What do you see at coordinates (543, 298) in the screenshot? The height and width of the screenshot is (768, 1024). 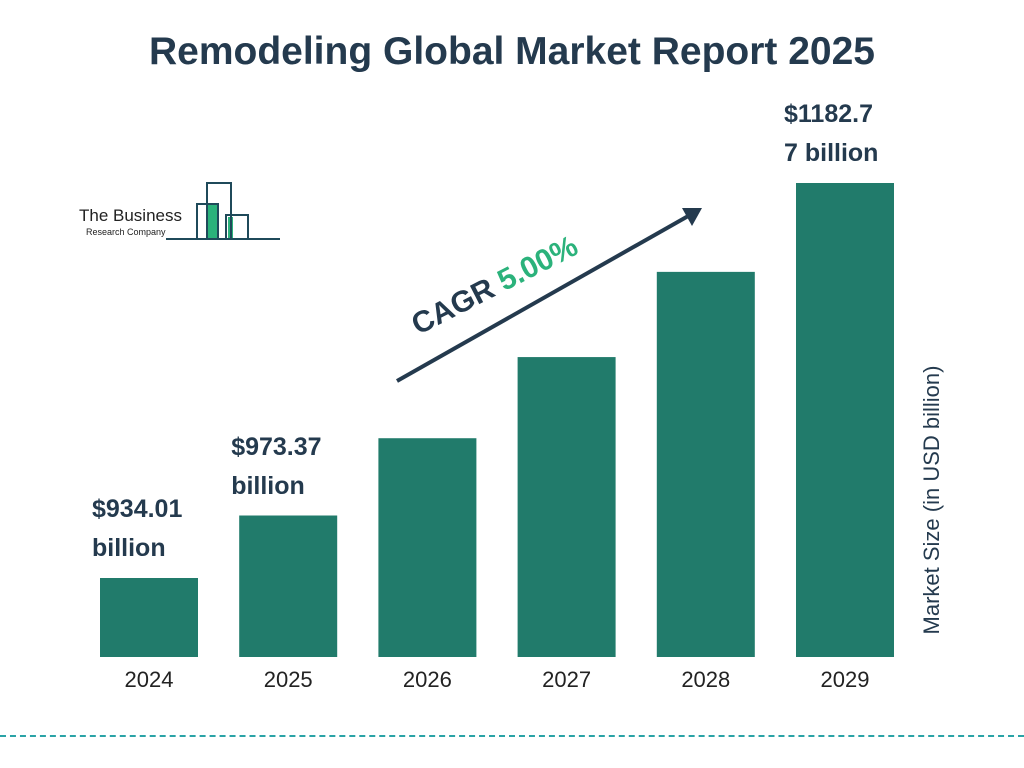 I see `cagr-arrow-line` at bounding box center [543, 298].